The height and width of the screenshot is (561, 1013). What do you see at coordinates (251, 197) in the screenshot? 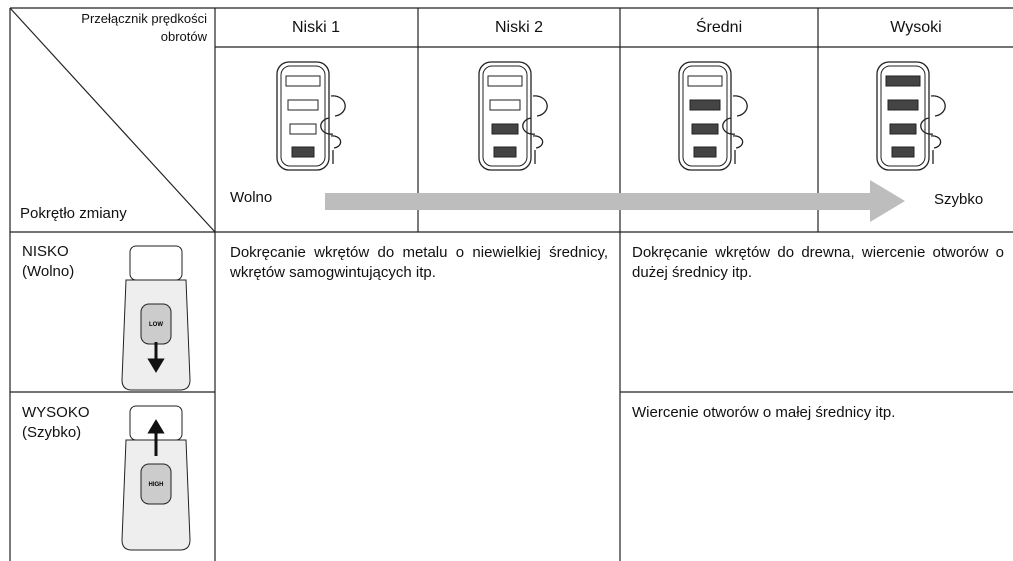
I see `slow-label: Wolno` at bounding box center [251, 197].